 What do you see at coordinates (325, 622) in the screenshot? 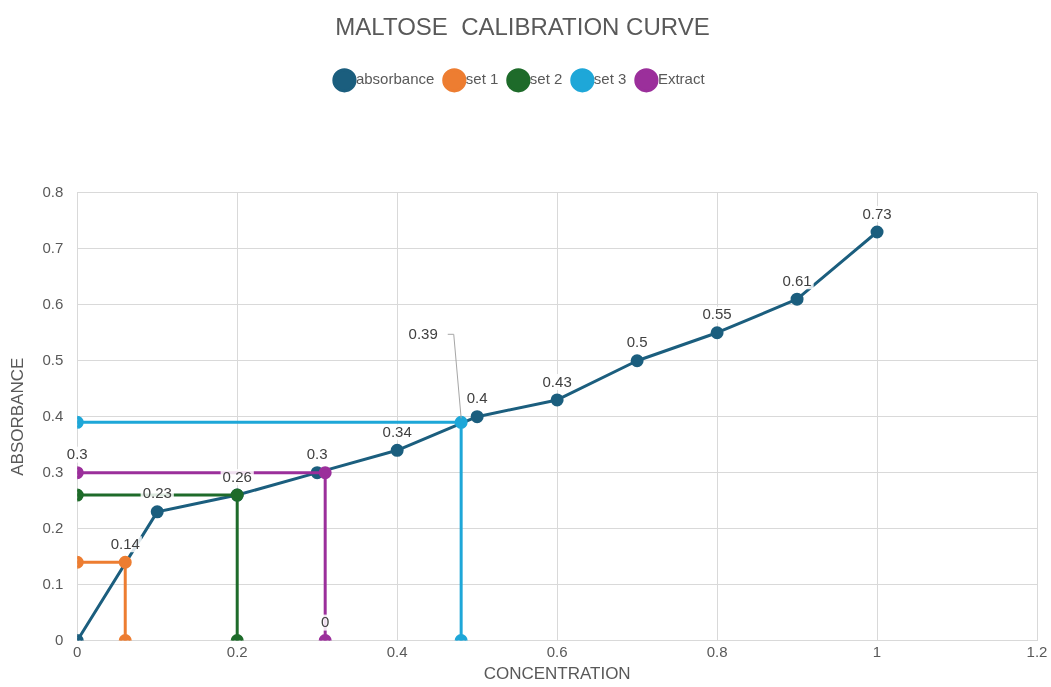
I see `data-label: 0` at bounding box center [325, 622].